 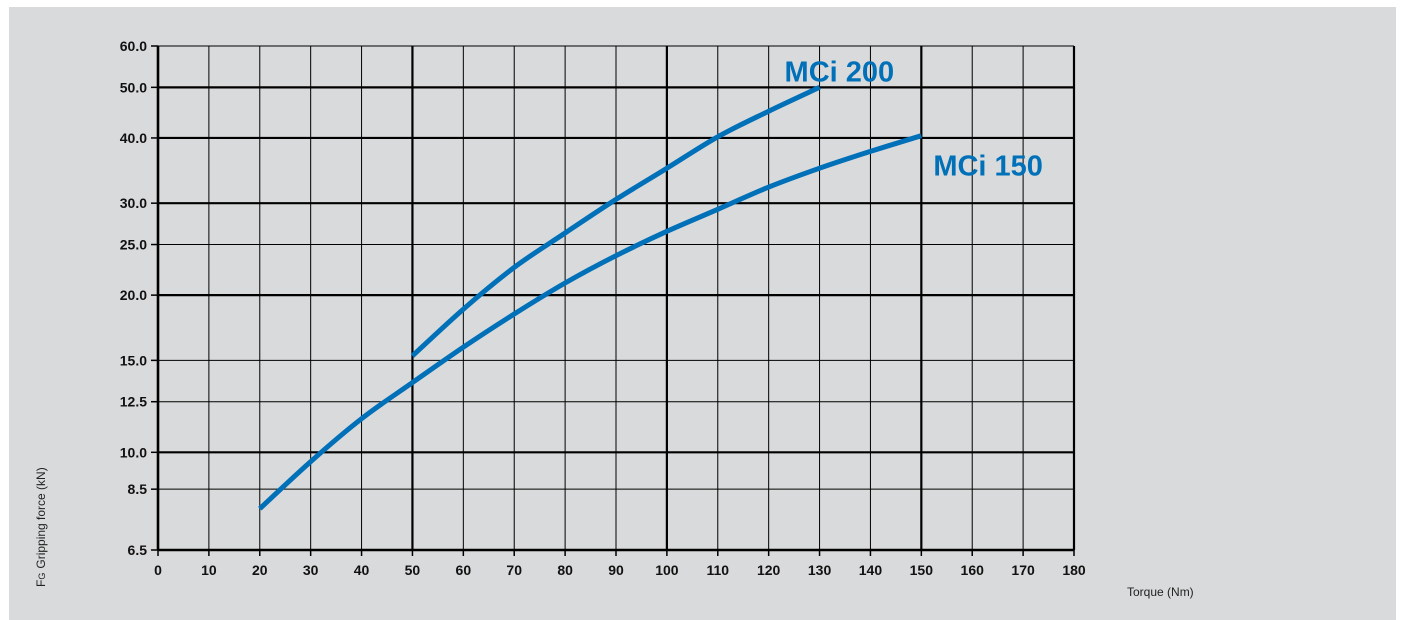 What do you see at coordinates (42, 576) in the screenshot?
I see `y-axis-title-subscript: G` at bounding box center [42, 576].